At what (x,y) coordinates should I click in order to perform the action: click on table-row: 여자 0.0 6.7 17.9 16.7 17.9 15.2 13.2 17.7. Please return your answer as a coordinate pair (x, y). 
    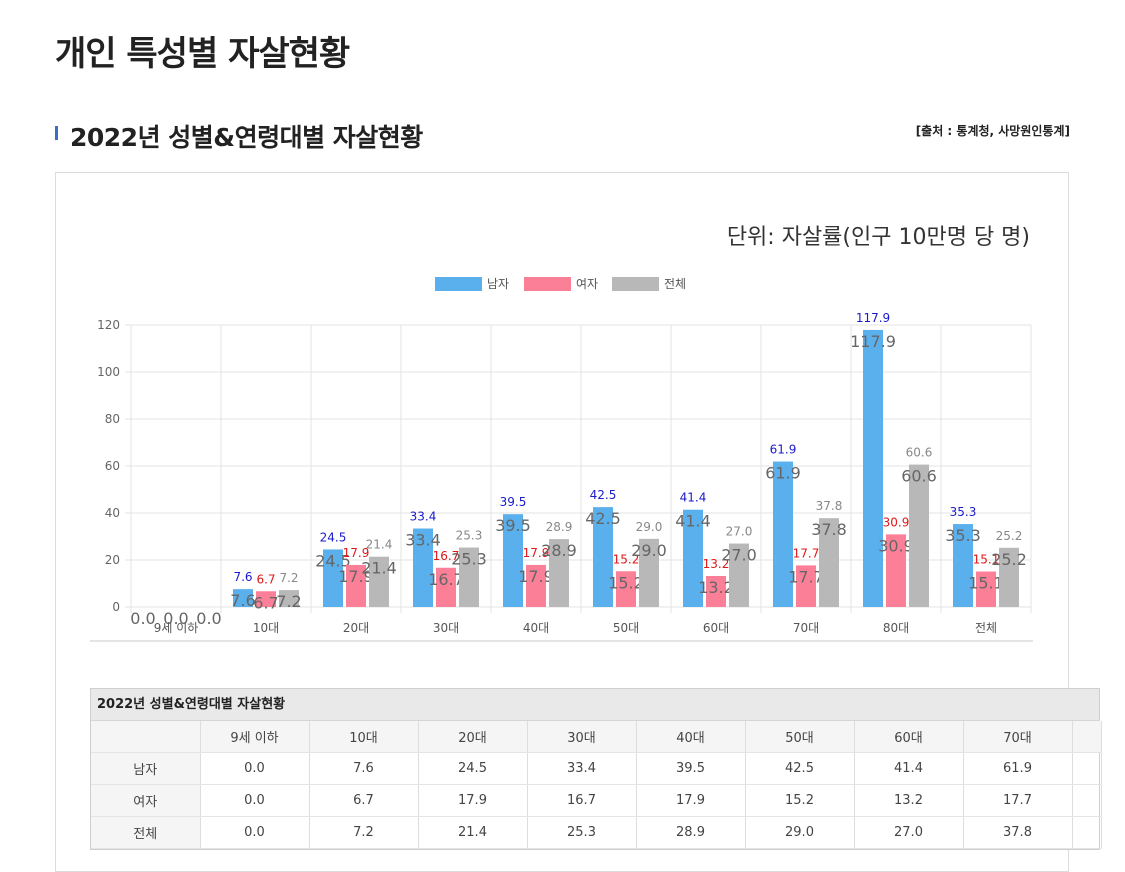
    Looking at the image, I should click on (596, 800).